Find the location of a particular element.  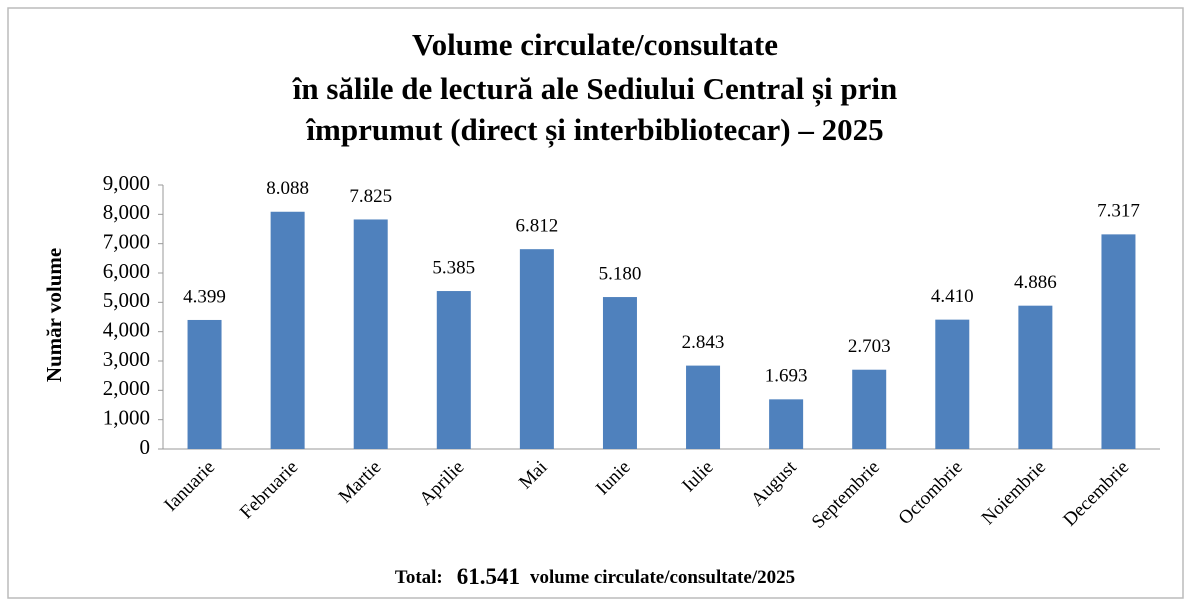

y-tick-label: 3,000 is located at coordinates (126, 359).